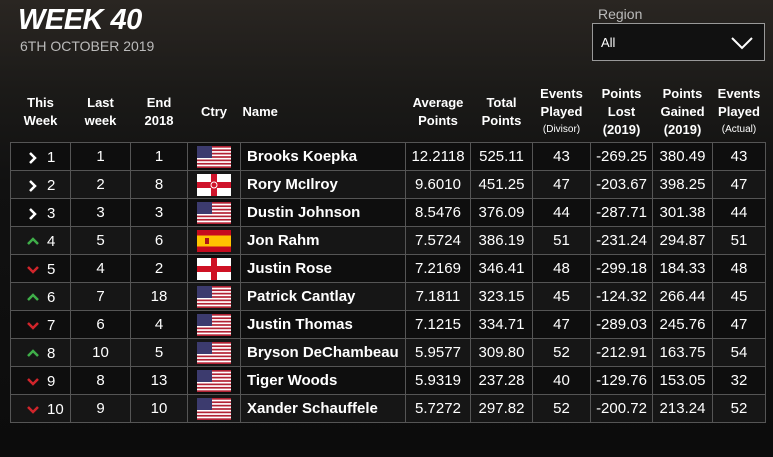  I want to click on this-week: 5, so click(51, 269).